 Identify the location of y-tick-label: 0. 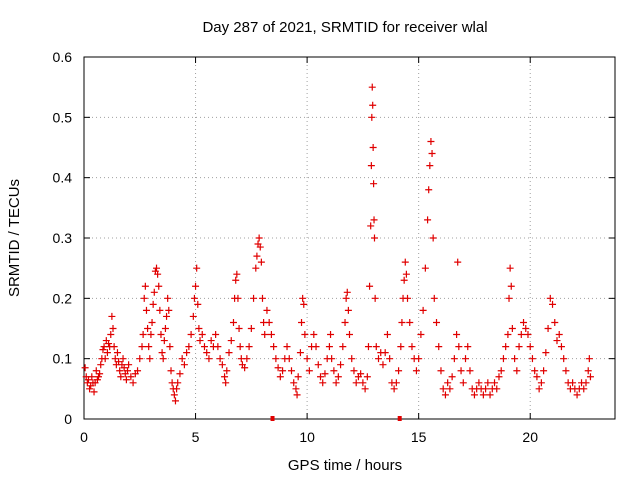
(68, 419).